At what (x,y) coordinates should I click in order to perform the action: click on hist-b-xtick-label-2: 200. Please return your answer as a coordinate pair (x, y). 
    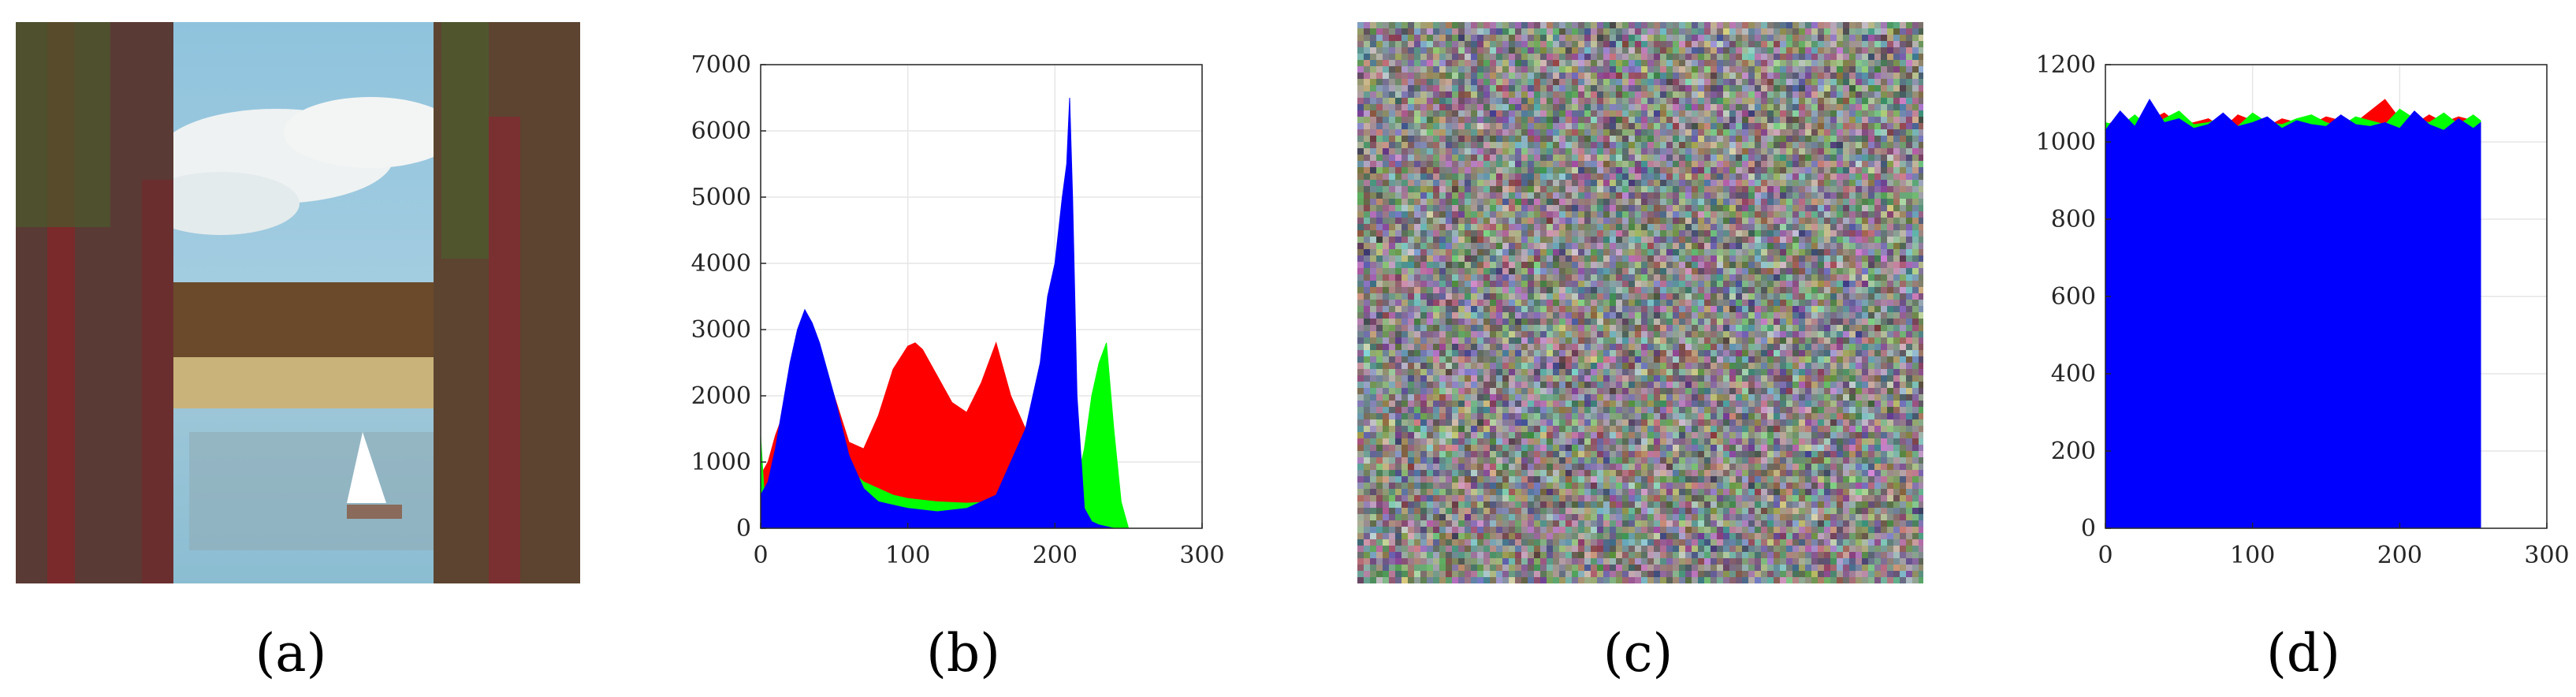
    Looking at the image, I should click on (1055, 555).